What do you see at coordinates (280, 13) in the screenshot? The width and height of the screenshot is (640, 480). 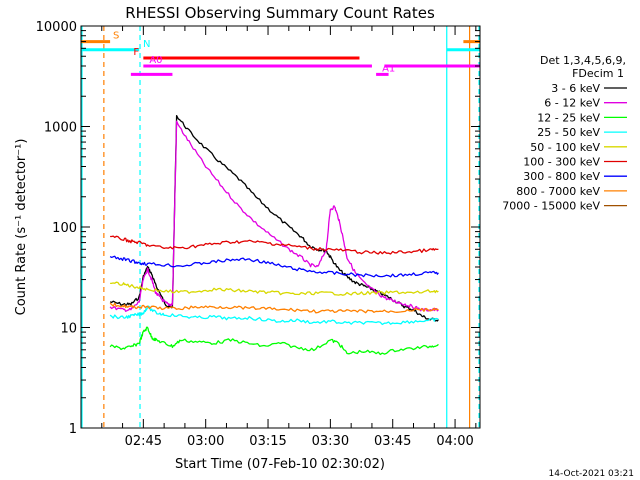 I see `chart-title: RHESSI Observing Summary Count Rates` at bounding box center [280, 13].